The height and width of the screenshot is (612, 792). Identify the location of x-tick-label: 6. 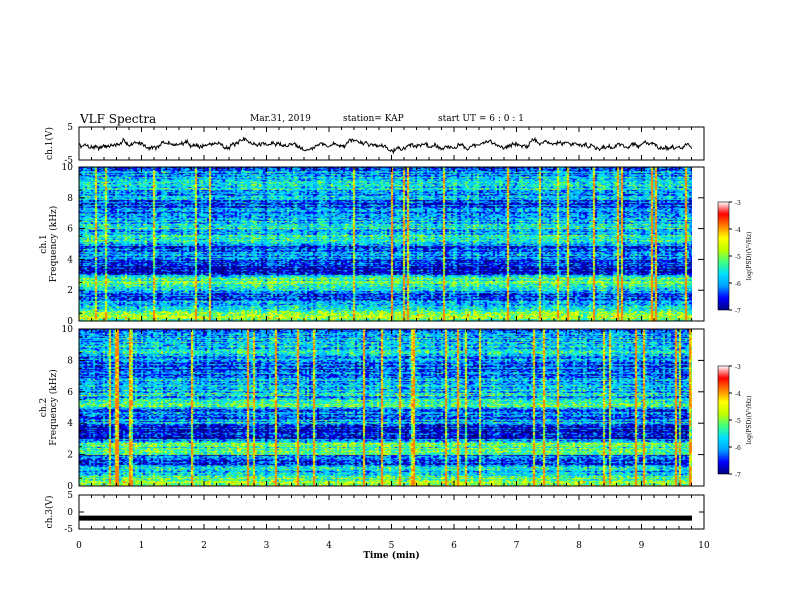
(454, 546).